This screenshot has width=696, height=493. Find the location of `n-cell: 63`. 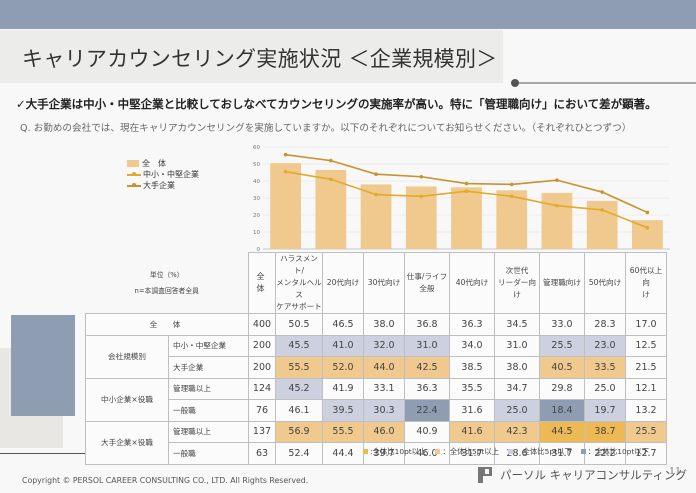

n-cell: 63 is located at coordinates (262, 453).